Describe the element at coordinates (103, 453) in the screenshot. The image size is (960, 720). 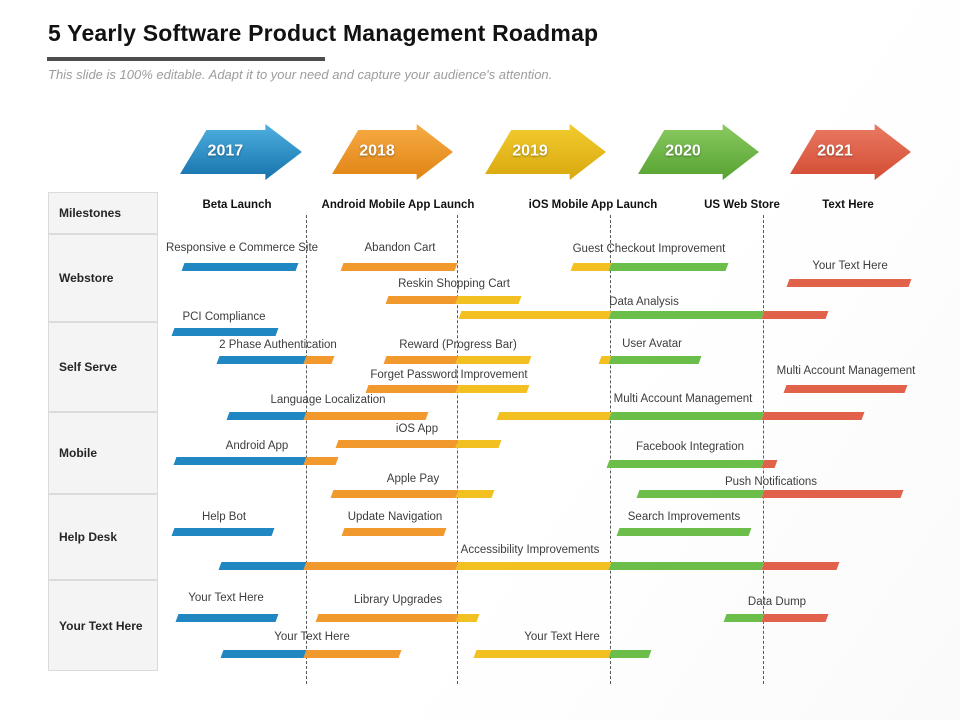
I see `row-header-mobile: Mobile` at that location.